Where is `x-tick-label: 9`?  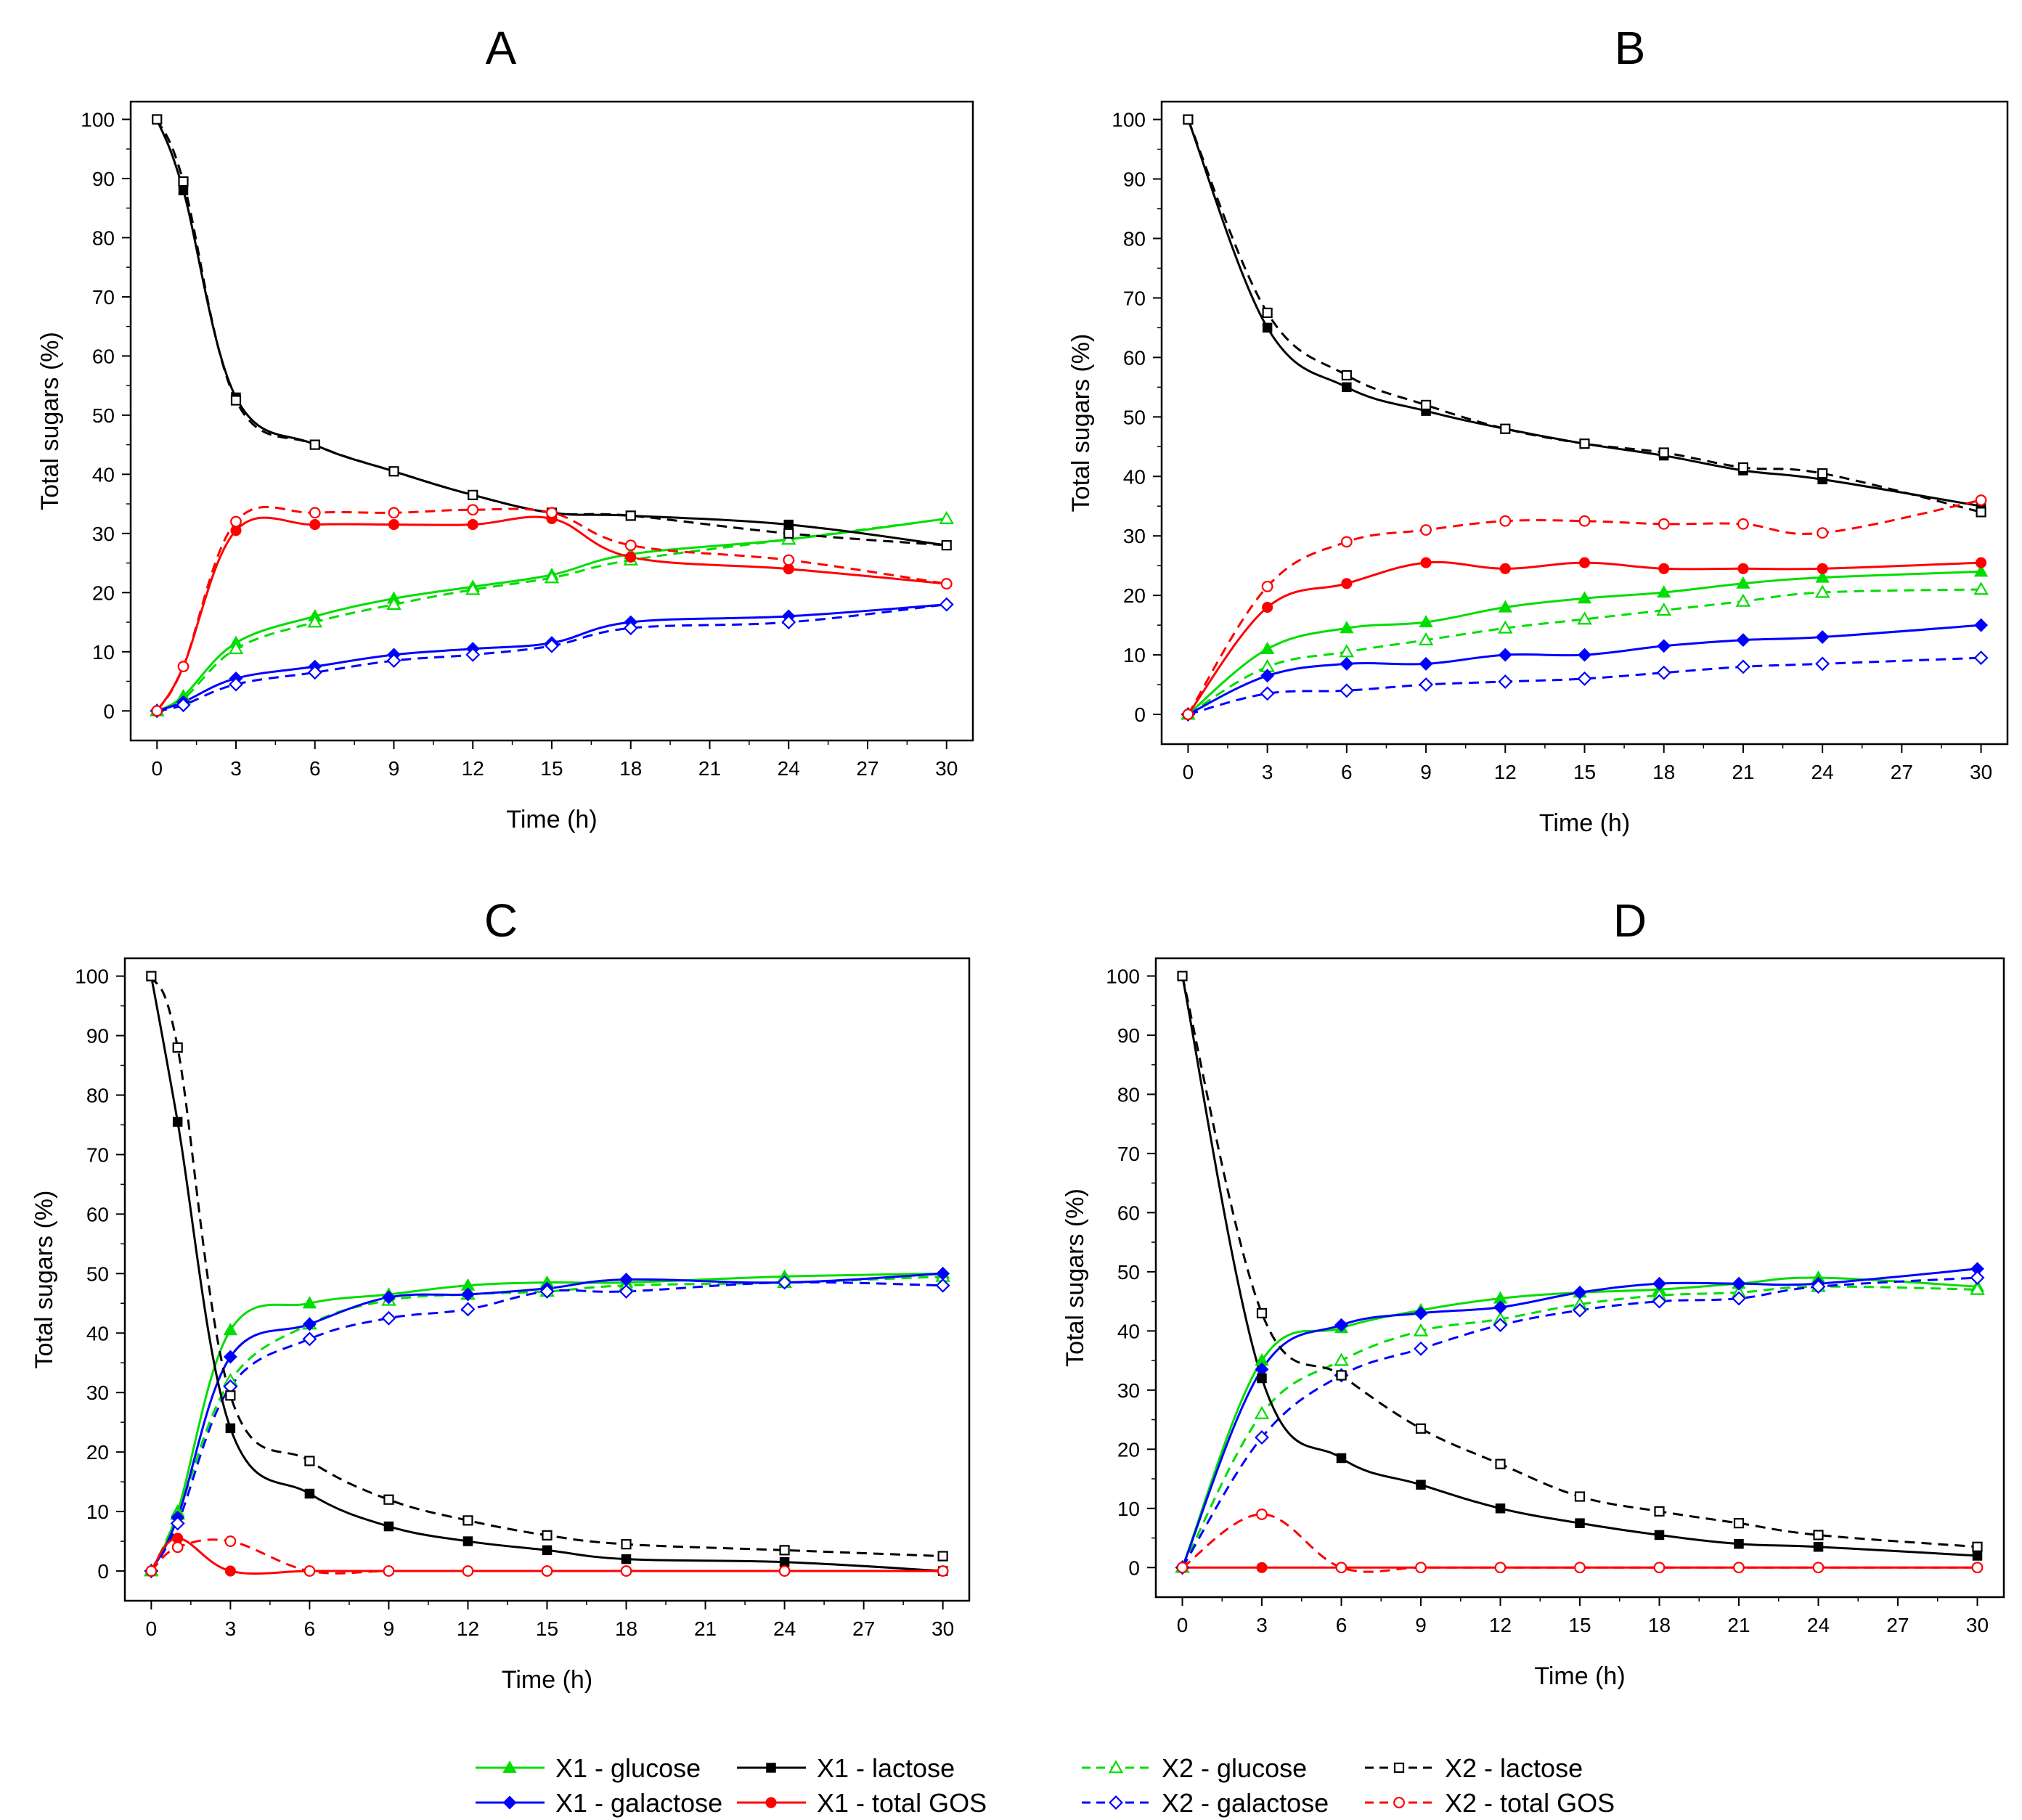
x-tick-label: 9 is located at coordinates (394, 768).